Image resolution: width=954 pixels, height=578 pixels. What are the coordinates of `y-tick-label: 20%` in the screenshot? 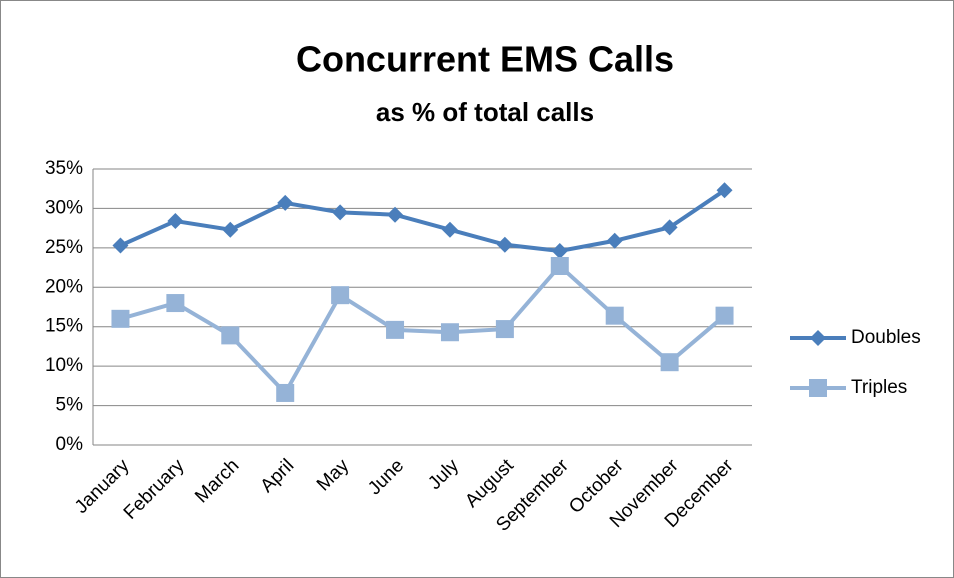 It's located at (64, 286).